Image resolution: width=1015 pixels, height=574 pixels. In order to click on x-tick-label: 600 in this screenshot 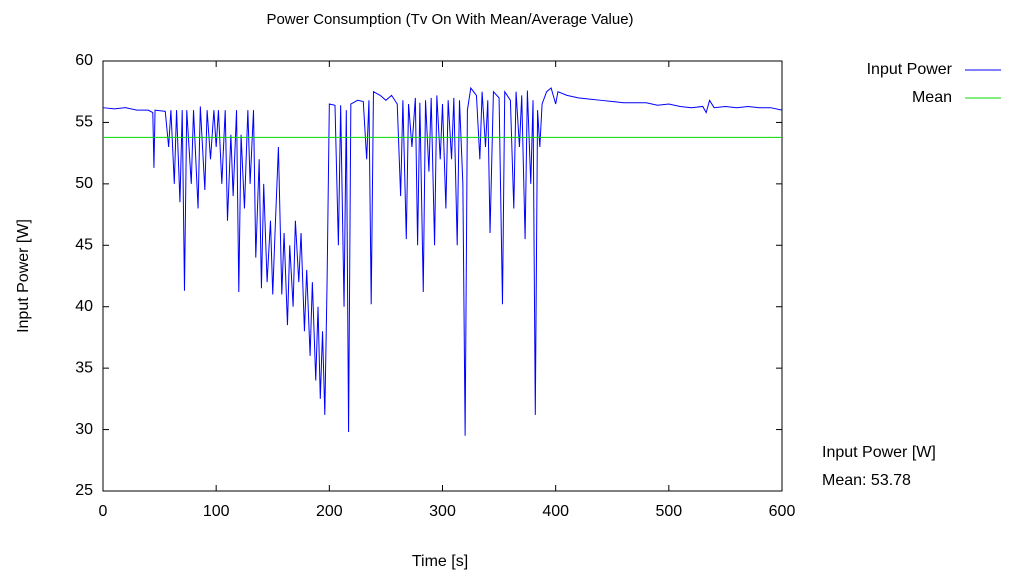, I will do `click(782, 511)`.